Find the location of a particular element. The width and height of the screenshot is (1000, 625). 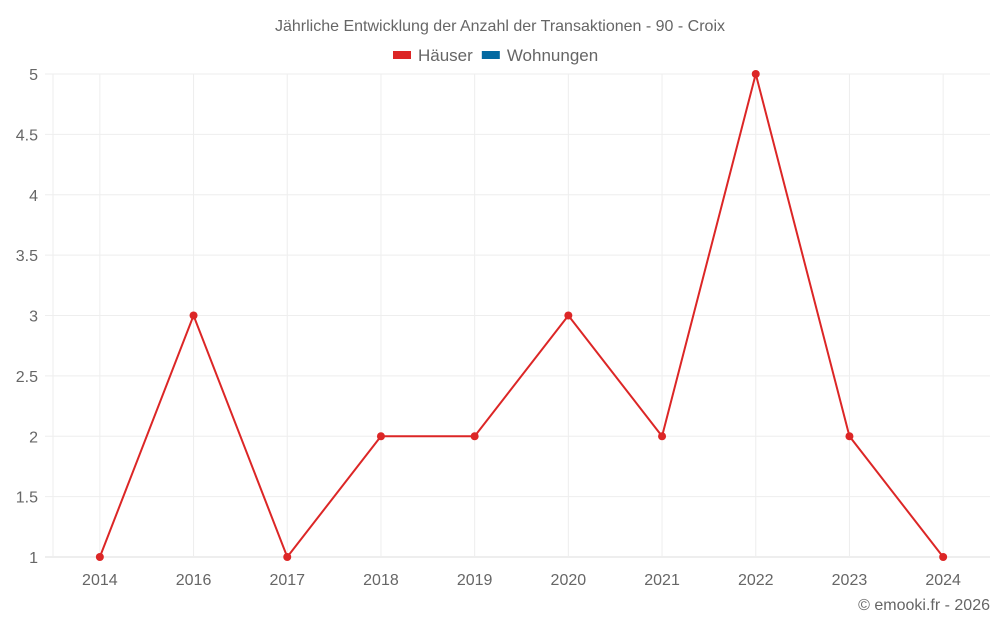

y-tick-label: 1.5 is located at coordinates (27, 498).